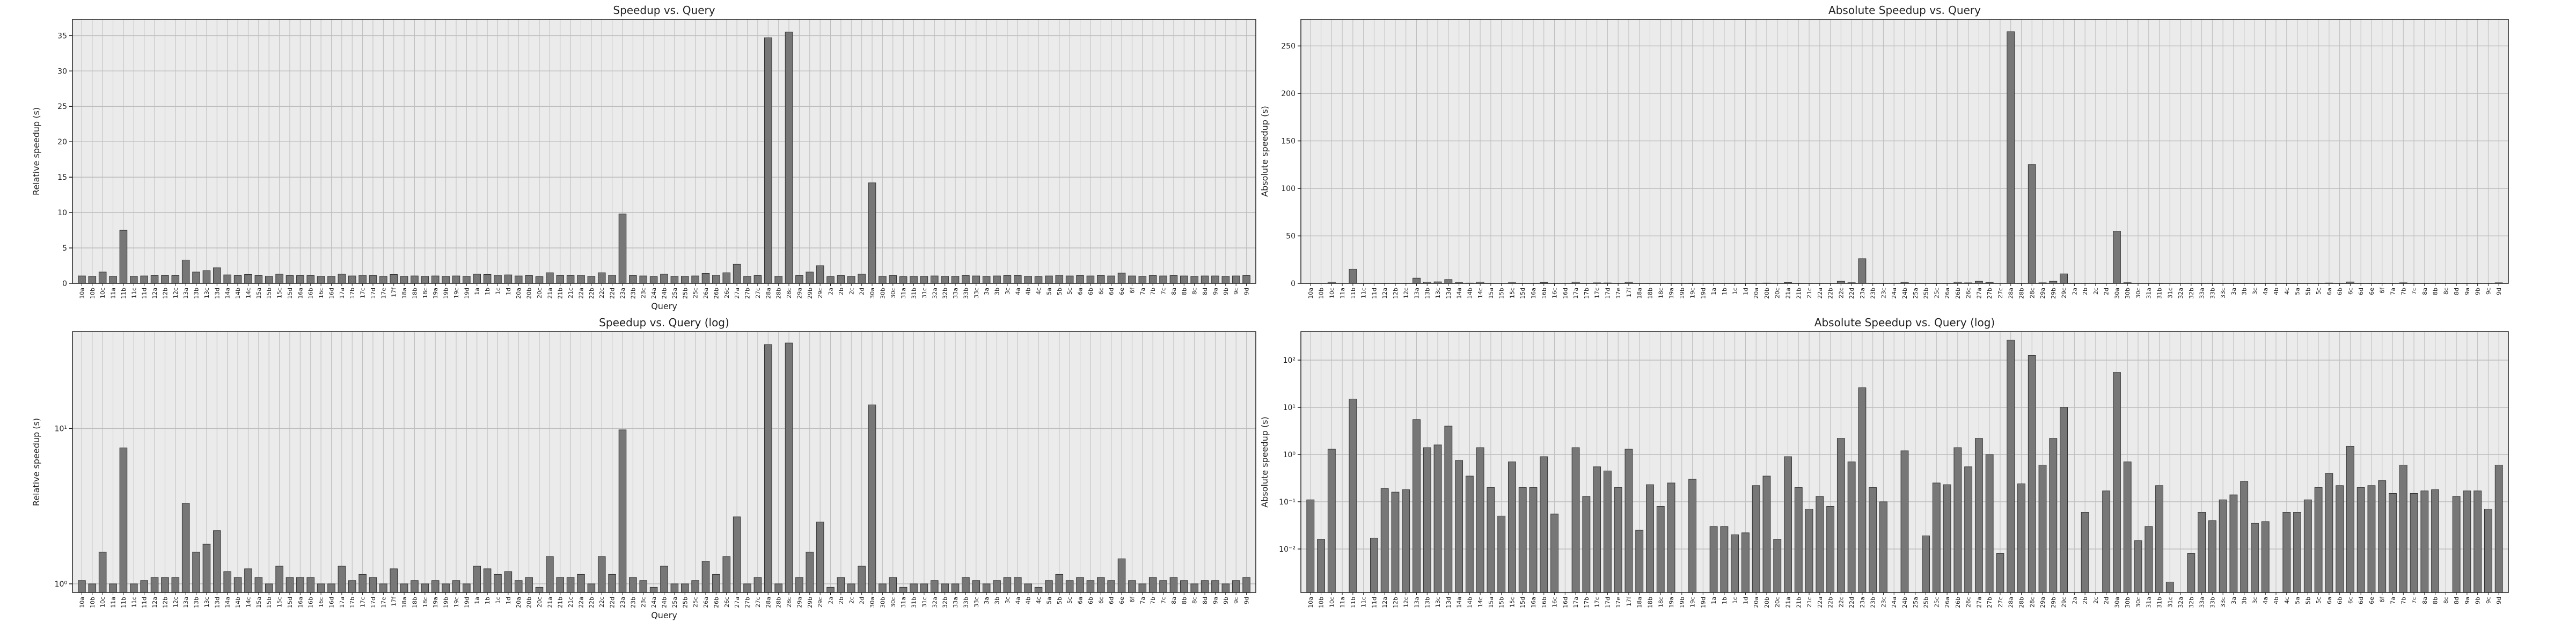 The height and width of the screenshot is (644, 2576). Describe the element at coordinates (269, 602) in the screenshot. I see `x-tick-label: 15b` at that location.